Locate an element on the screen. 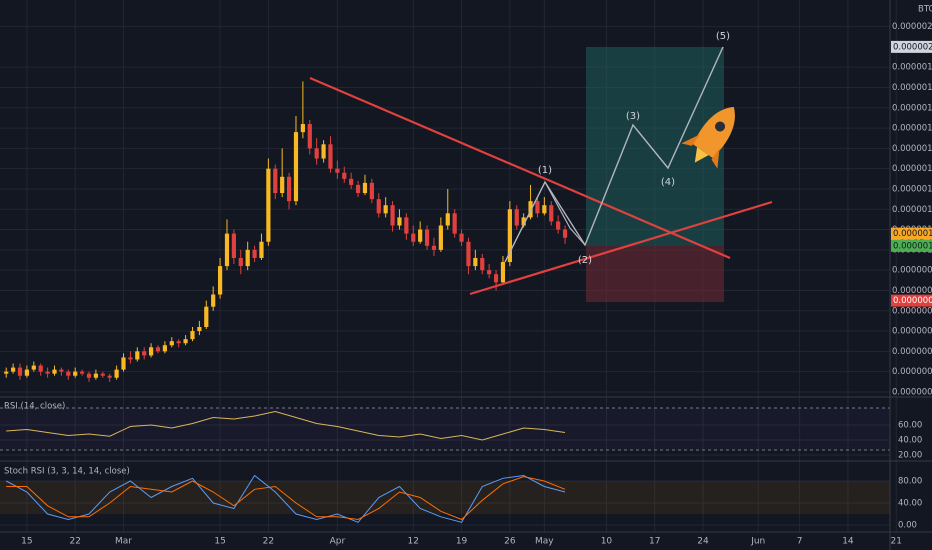 The width and height of the screenshot is (932, 550). y-tick-label: 60.00 is located at coordinates (910, 425).